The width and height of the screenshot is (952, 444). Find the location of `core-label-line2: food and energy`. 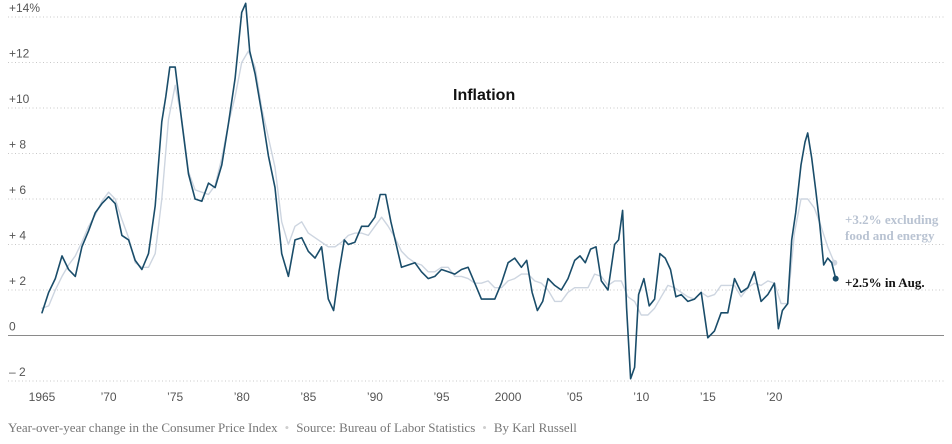

core-label-line2: food and energy is located at coordinates (890, 235).